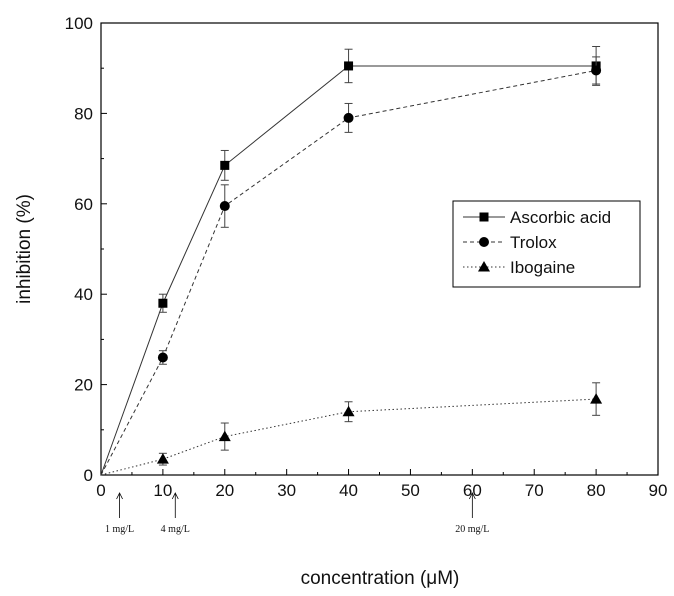 The width and height of the screenshot is (674, 596). I want to click on y-tick-label-0: 0, so click(88, 475).